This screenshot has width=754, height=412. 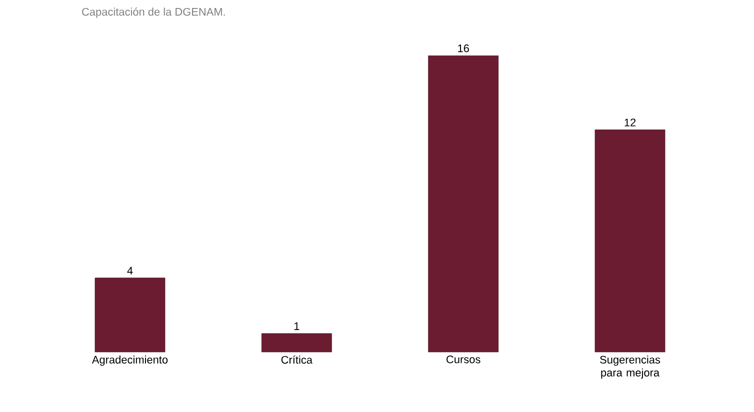 I want to click on x-tick-label: Crítica, so click(x=296, y=360).